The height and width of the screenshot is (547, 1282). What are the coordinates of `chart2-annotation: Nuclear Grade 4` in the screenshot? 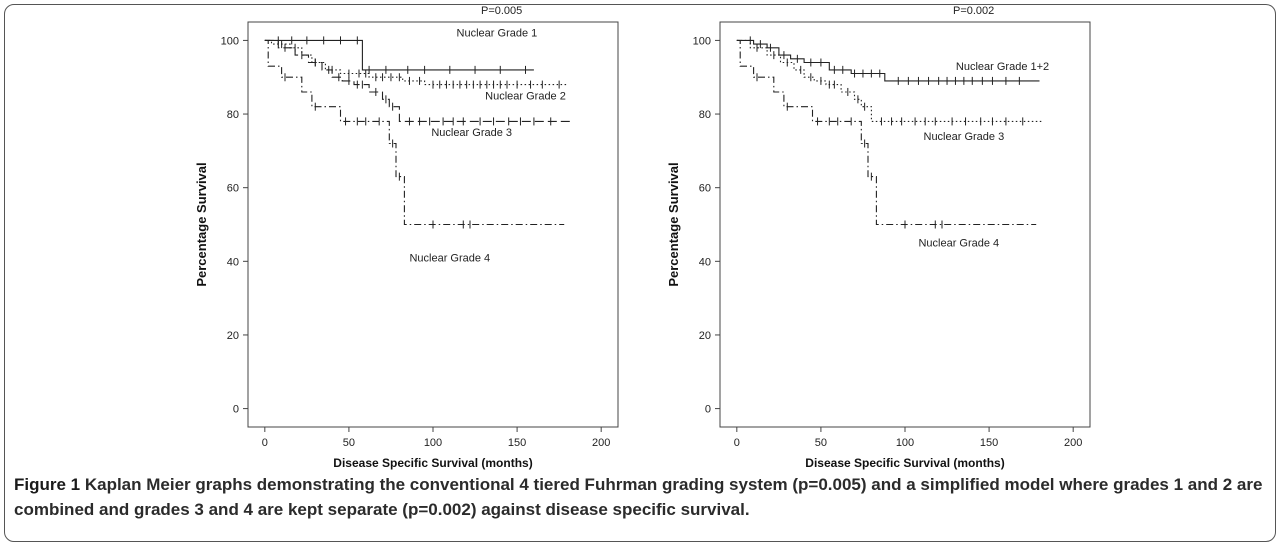 It's located at (958, 244).